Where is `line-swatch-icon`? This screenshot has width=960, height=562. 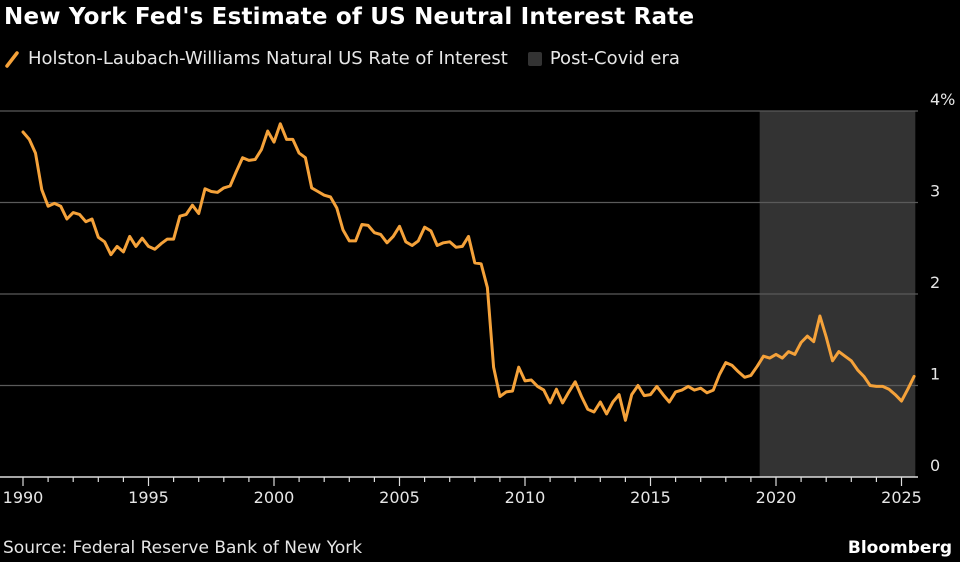
line-swatch-icon is located at coordinates (12, 59).